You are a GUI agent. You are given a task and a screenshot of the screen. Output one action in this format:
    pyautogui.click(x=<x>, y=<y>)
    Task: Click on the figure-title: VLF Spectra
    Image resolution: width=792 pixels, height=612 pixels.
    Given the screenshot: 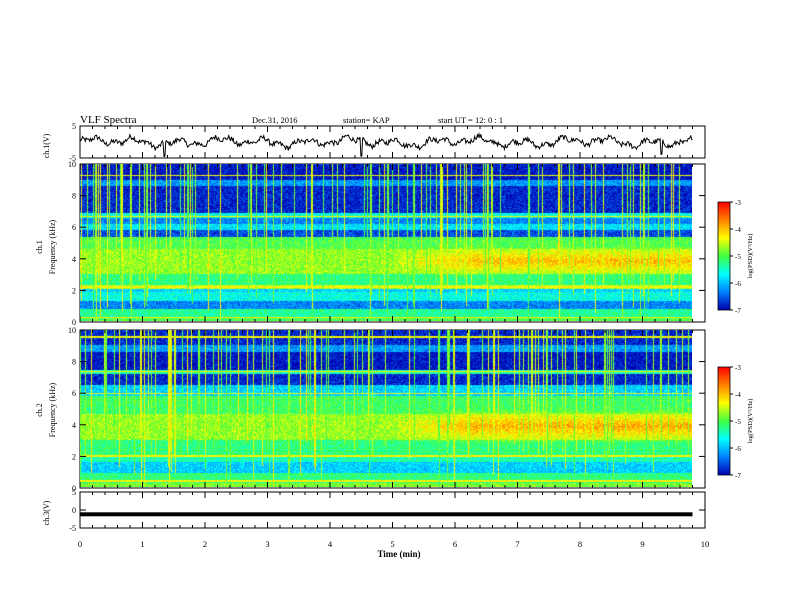 What is the action you would take?
    pyautogui.click(x=108, y=120)
    